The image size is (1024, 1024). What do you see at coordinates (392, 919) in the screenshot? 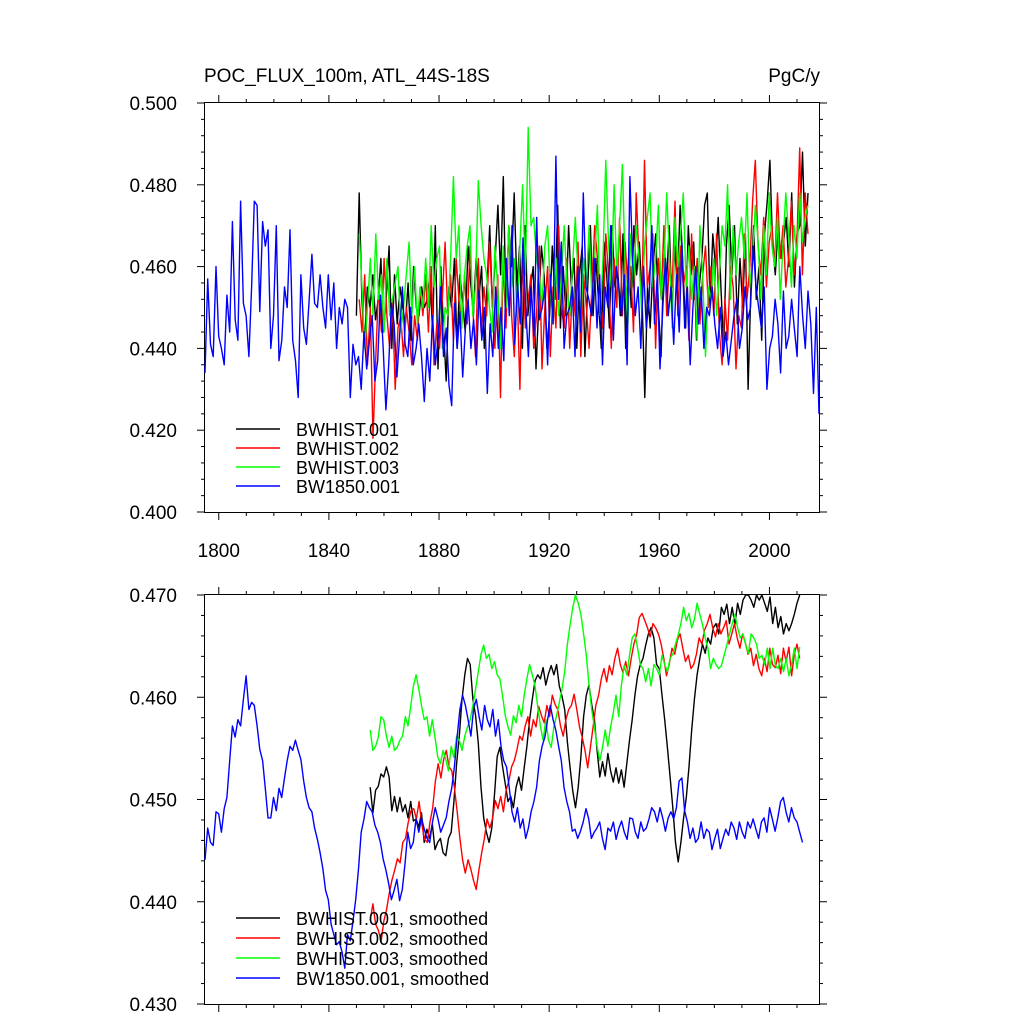
I see `legend-label-bwhist-001-smoothed: BWHIST.001, smoothed` at bounding box center [392, 919].